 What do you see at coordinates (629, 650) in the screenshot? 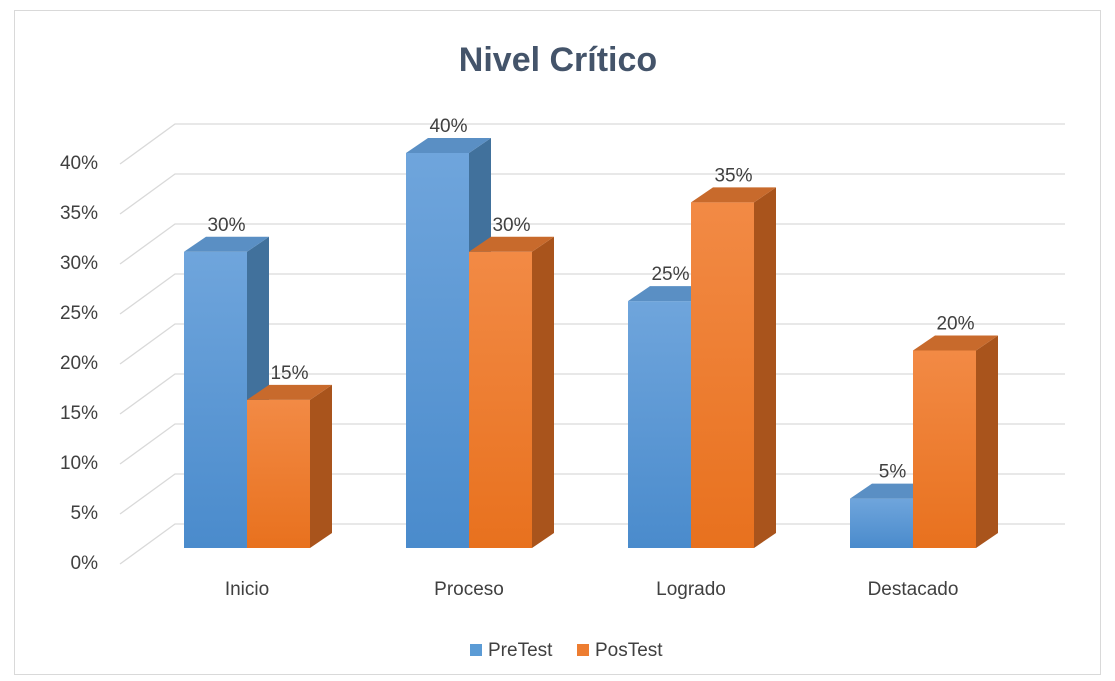
I see `legend-label: PosTest` at bounding box center [629, 650].